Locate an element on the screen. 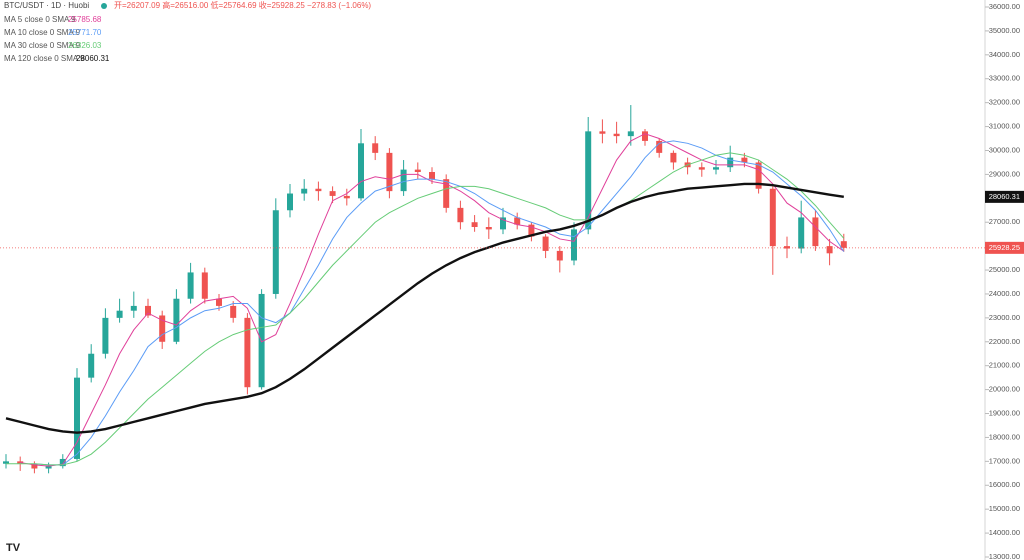  ma-price-label: 28060.31 is located at coordinates (1004, 196).